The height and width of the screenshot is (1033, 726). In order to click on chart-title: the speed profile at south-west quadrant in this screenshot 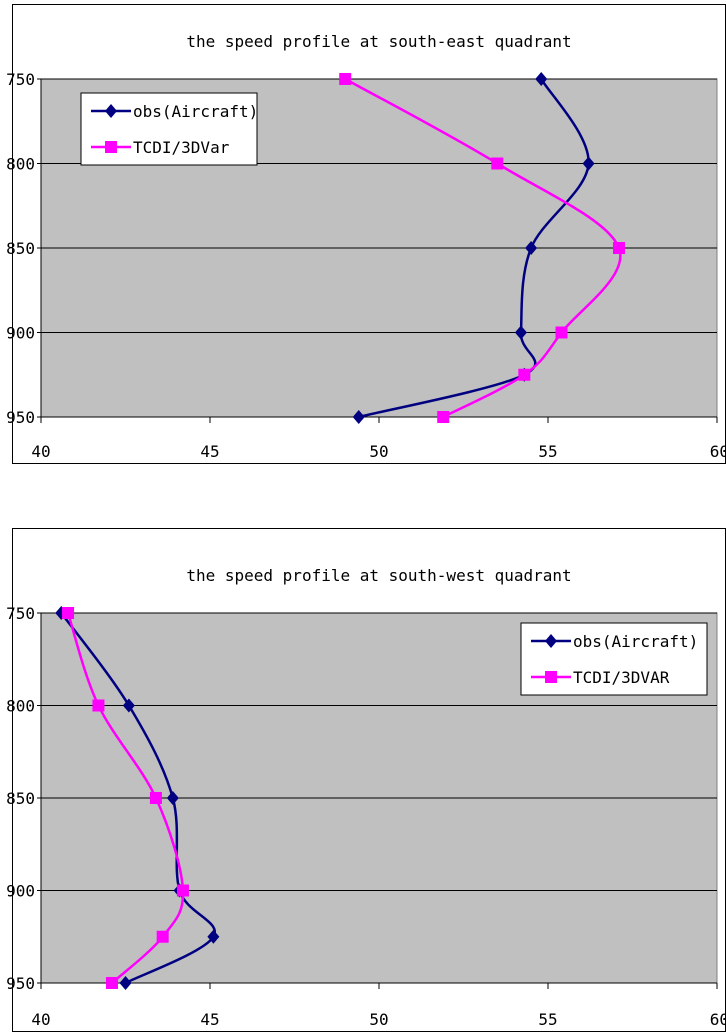, I will do `click(378, 575)`.